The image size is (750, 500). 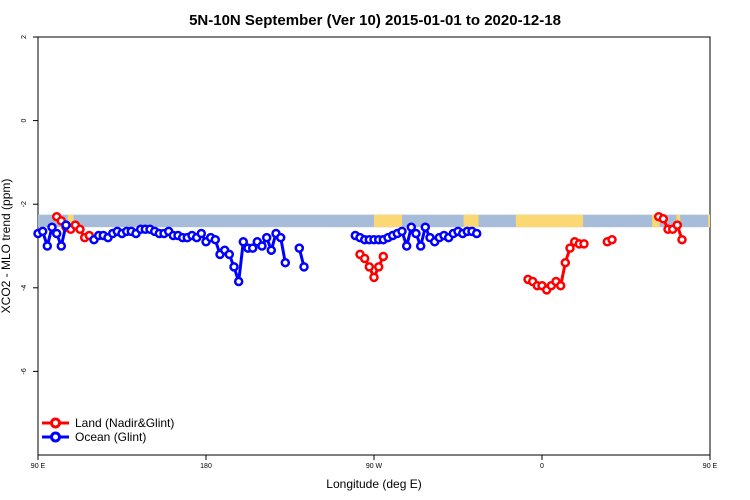 What do you see at coordinates (374, 462) in the screenshot?
I see `x-axis: 90 E 180 90 W 0 90 E` at bounding box center [374, 462].